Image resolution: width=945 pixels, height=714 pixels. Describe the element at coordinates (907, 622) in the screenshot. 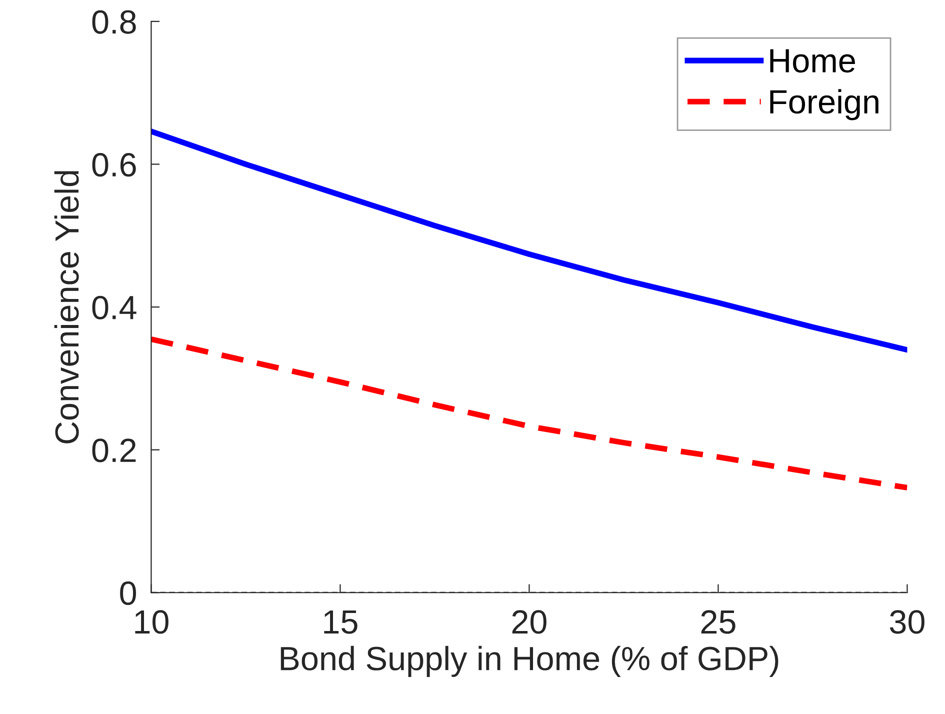

I see `x-tick-label: 30` at that location.